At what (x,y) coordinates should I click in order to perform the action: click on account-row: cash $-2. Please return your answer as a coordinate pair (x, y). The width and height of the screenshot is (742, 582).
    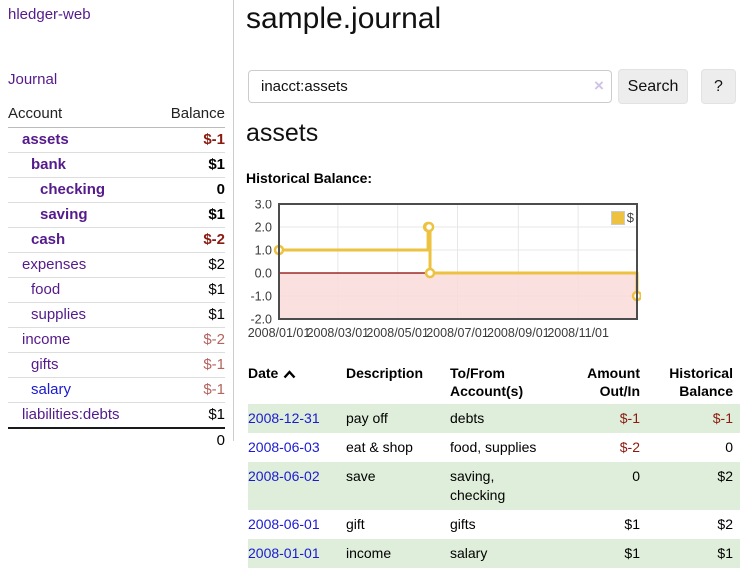
    Looking at the image, I should click on (116, 240).